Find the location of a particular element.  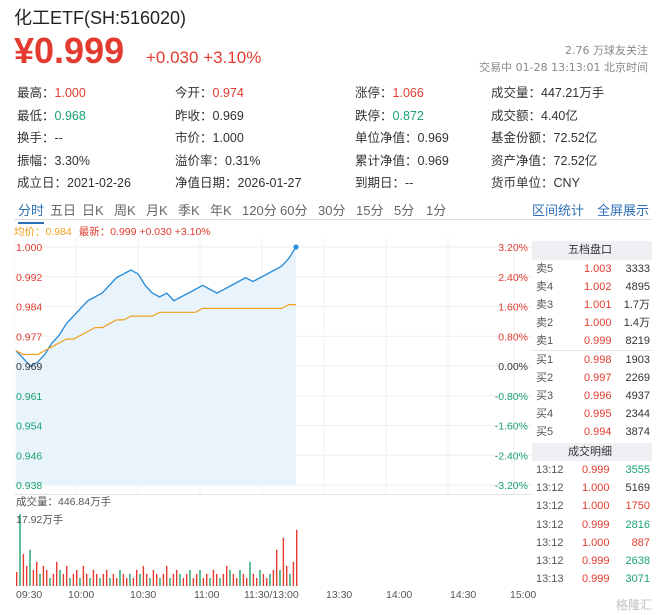

trade-volume: 3071 is located at coordinates (637, 579).